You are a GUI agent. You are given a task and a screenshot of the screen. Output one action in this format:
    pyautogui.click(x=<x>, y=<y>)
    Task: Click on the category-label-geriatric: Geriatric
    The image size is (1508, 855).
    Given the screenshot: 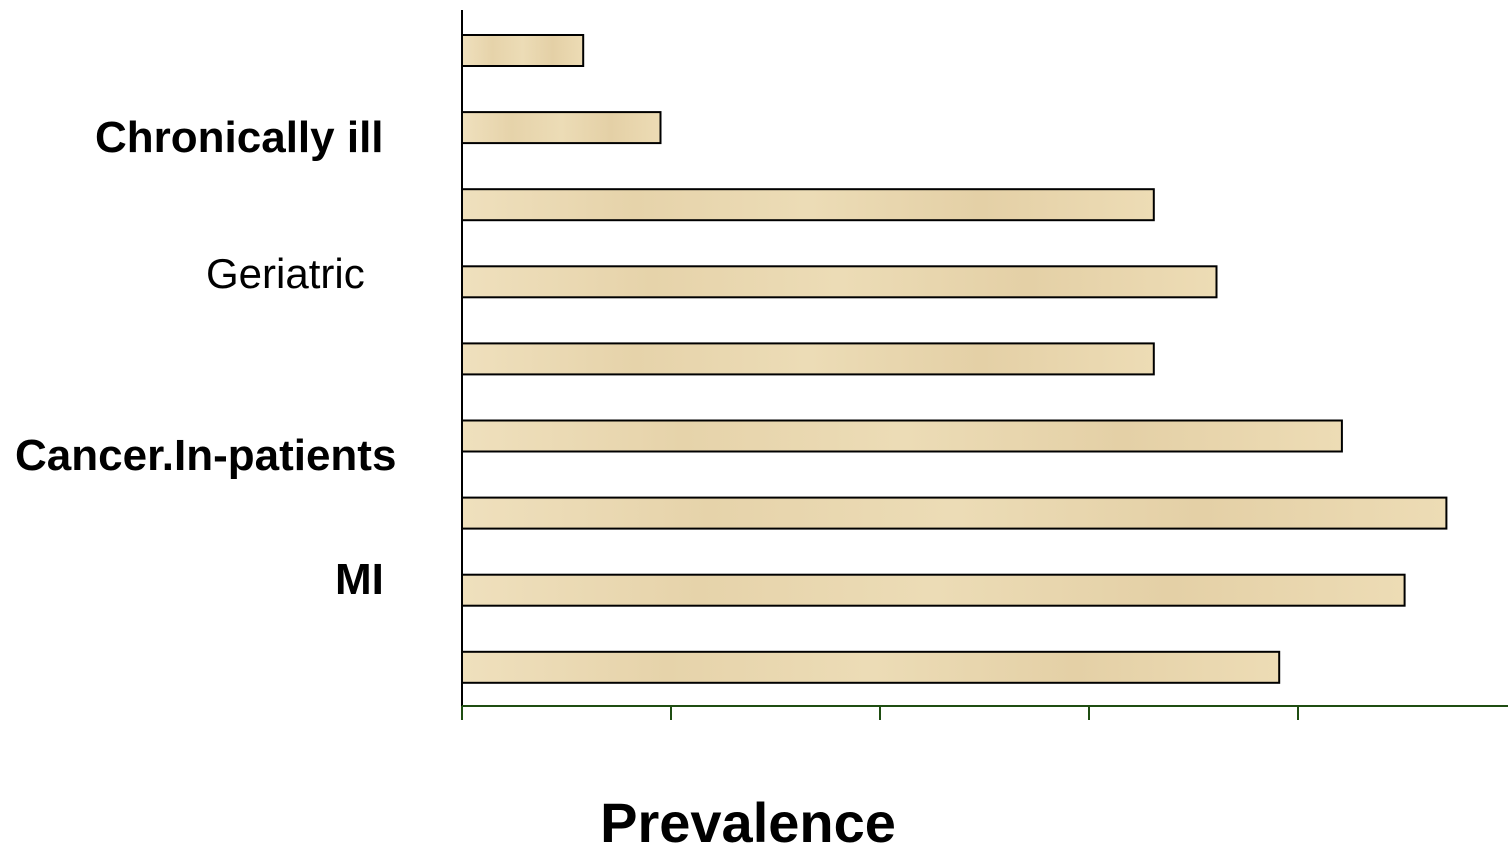 What is the action you would take?
    pyautogui.click(x=285, y=273)
    